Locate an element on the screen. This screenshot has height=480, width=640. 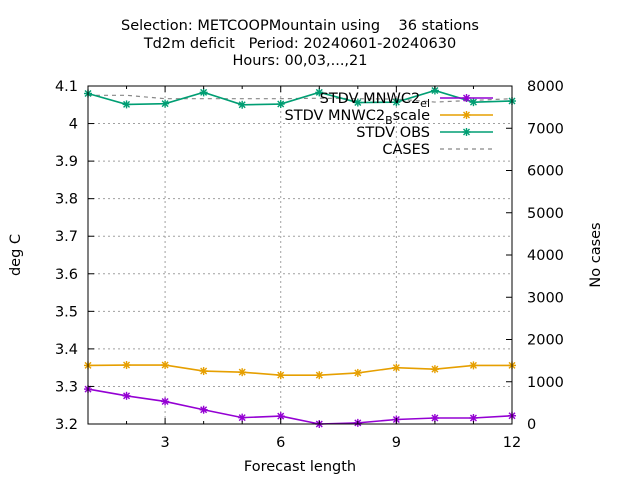
y-tick-label: 3.7 is located at coordinates (66, 237).